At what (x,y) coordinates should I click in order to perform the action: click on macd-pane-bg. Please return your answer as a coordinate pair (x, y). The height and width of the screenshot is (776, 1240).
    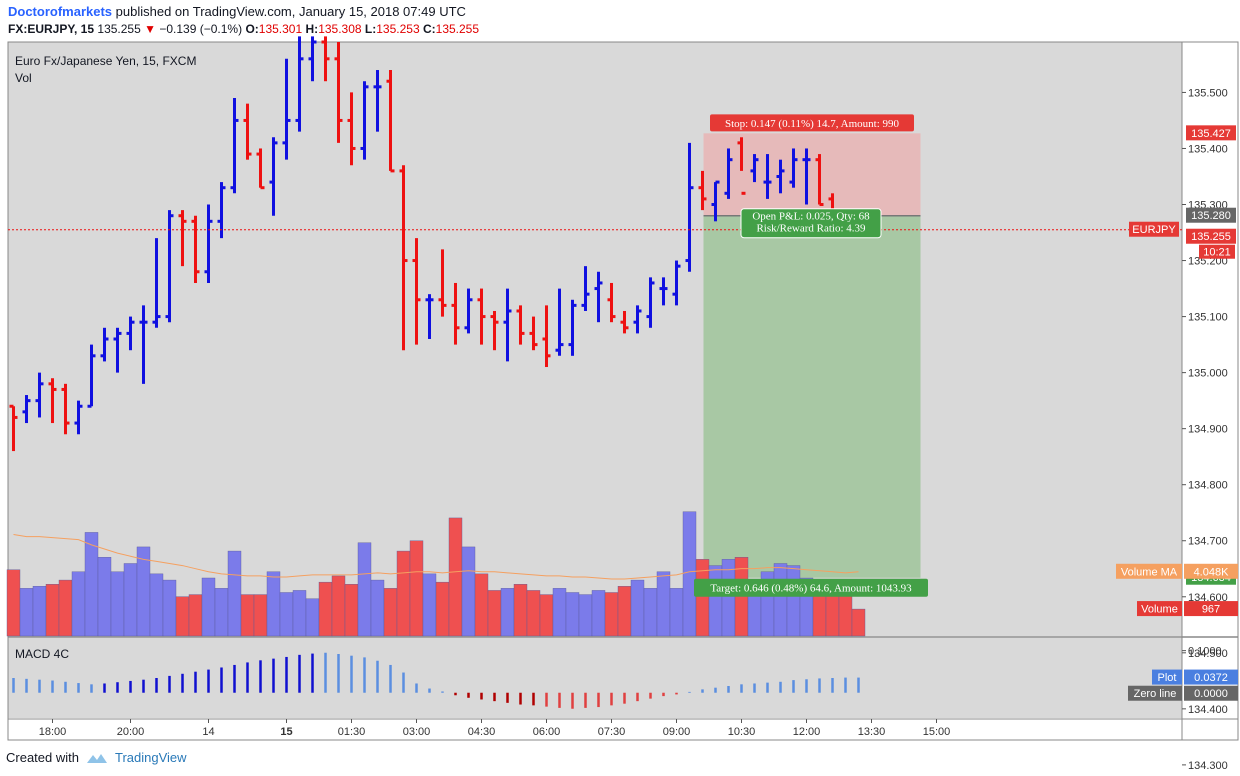
    Looking at the image, I should click on (595, 678).